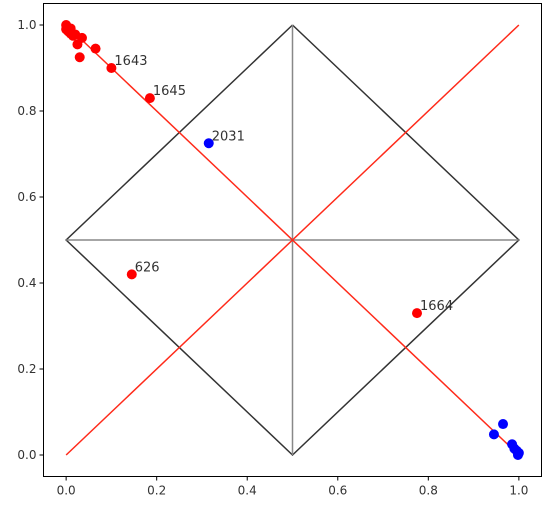 This screenshot has width=550, height=506. I want to click on annotation-2031: 2031, so click(228, 136).